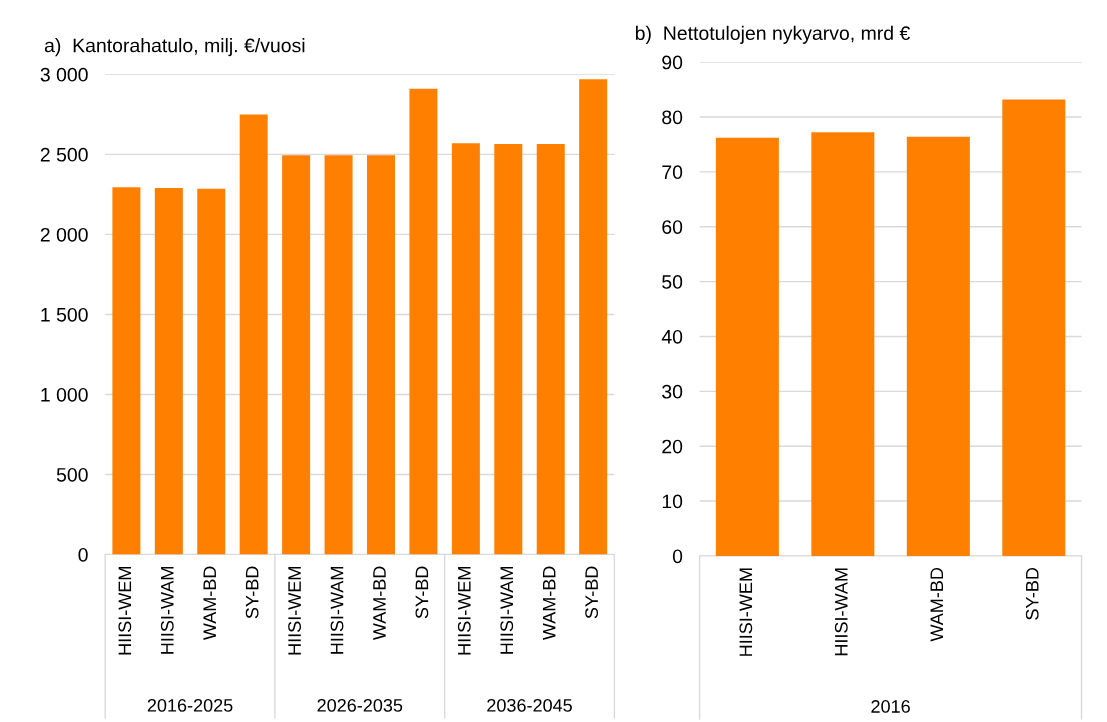 This screenshot has height=722, width=1107. I want to click on y-tick-label: 1 000, so click(64, 394).